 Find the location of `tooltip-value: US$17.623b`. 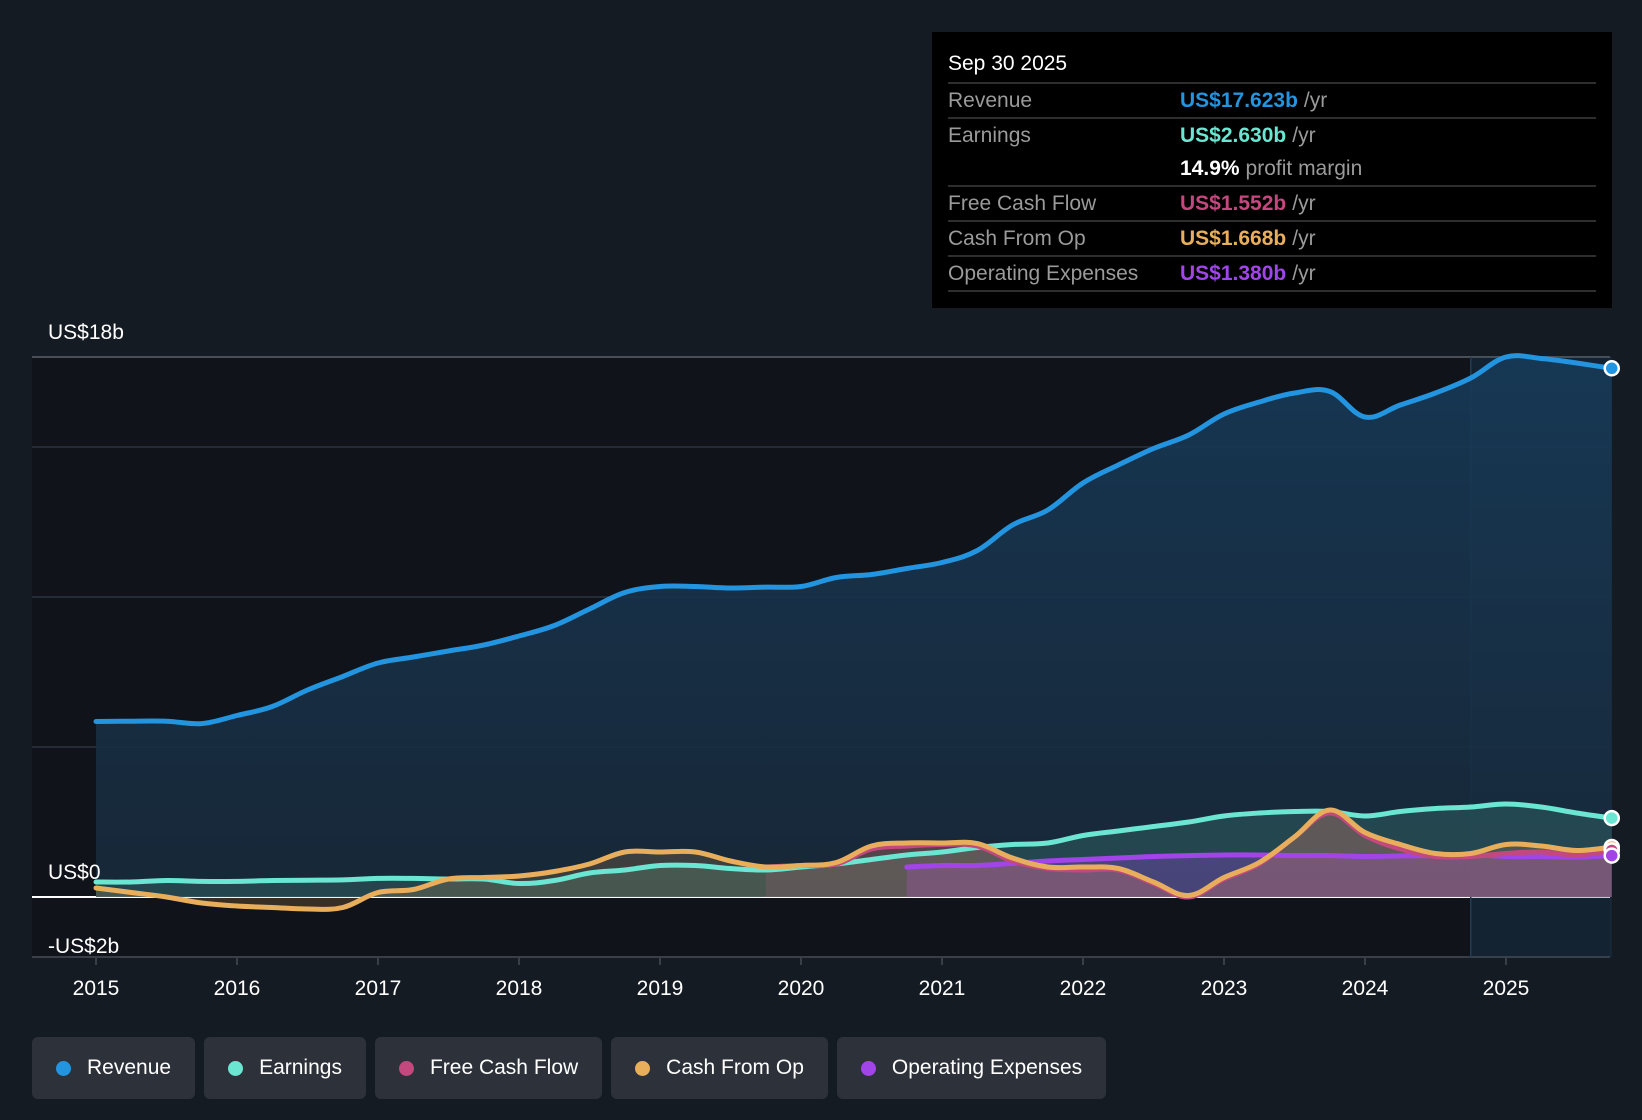

tooltip-value: US$17.623b is located at coordinates (1239, 100).